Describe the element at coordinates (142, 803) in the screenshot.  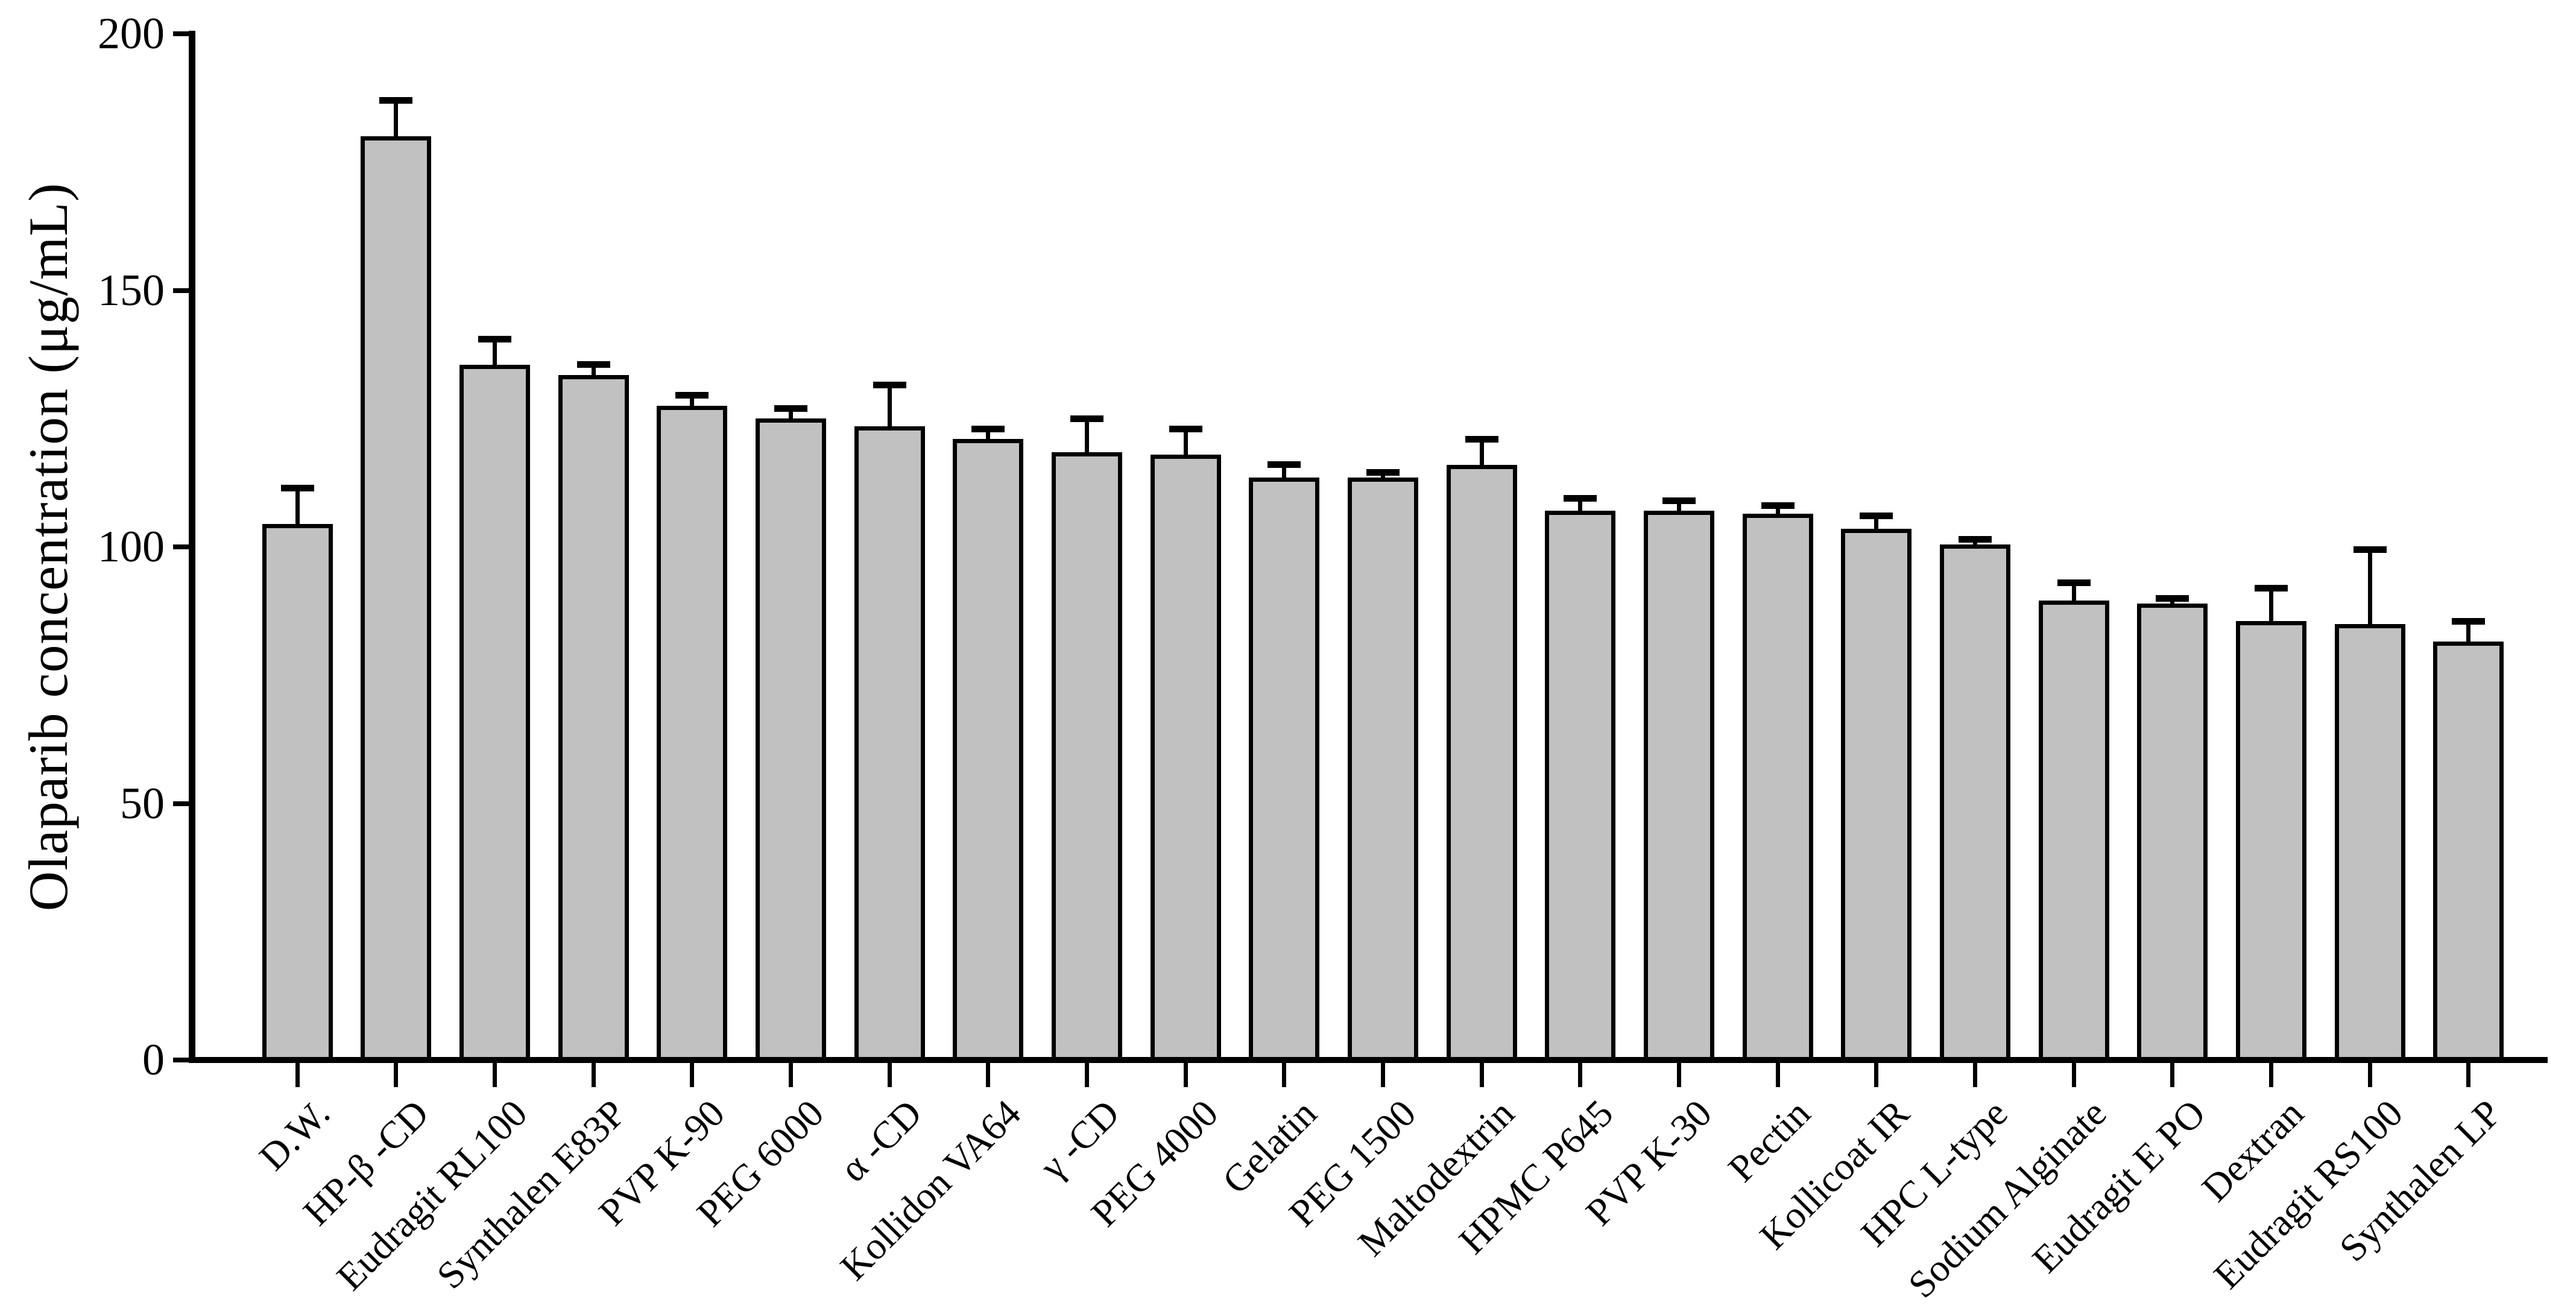
I see `y-tick-label: 50` at that location.